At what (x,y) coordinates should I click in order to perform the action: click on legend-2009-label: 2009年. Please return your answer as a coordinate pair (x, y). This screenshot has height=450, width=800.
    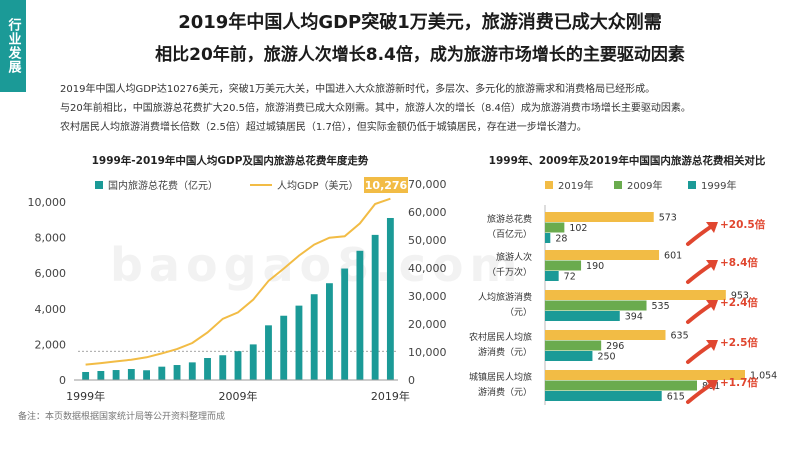
    Looking at the image, I should click on (645, 186).